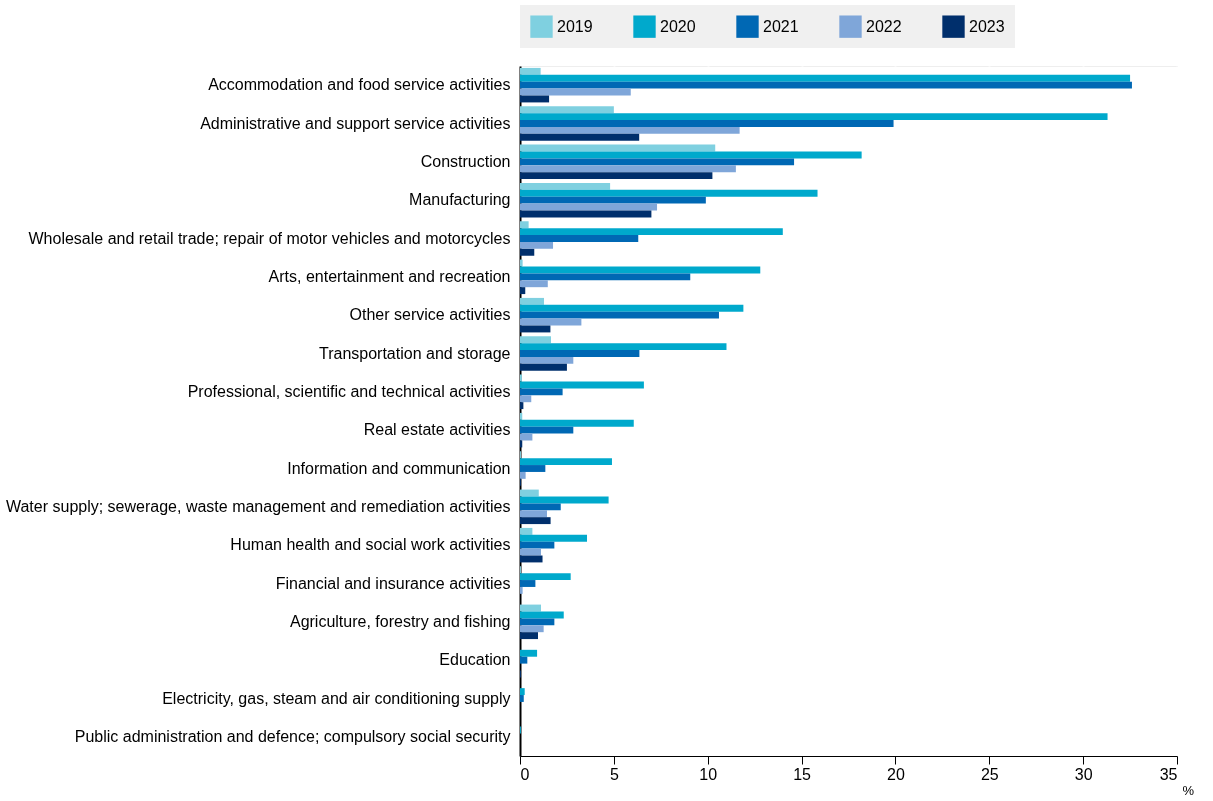 The image size is (1213, 801). What do you see at coordinates (269, 238) in the screenshot?
I see `y-tick-label: Wholesale and retail trade; repair of motor vehicles and motorcycles` at bounding box center [269, 238].